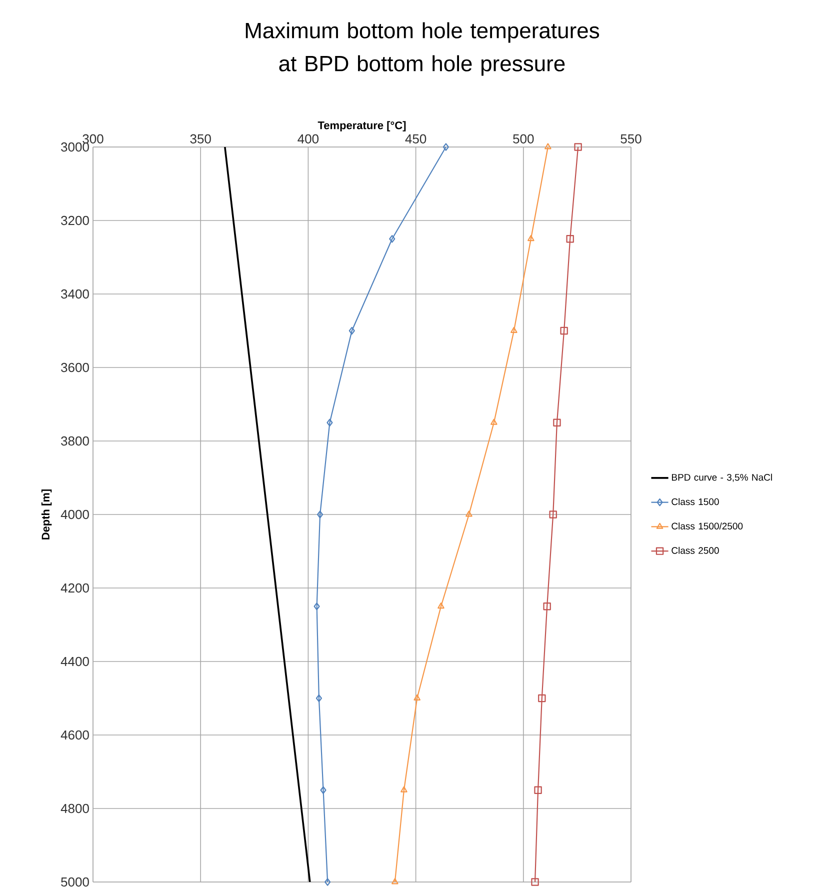  Describe the element at coordinates (74, 515) in the screenshot. I see `y-tick-label: 4000` at that location.